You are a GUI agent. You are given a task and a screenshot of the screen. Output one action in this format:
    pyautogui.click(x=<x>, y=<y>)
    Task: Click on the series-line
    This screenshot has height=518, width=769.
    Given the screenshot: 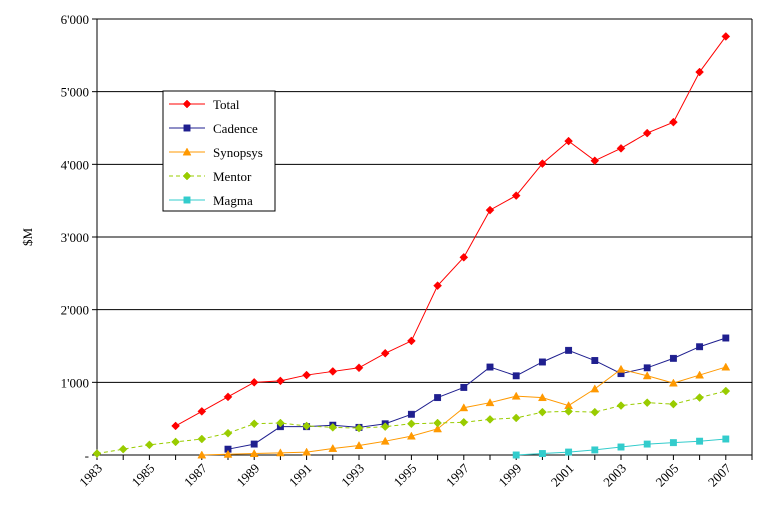 What is the action you would take?
    pyautogui.click(x=476, y=393)
    